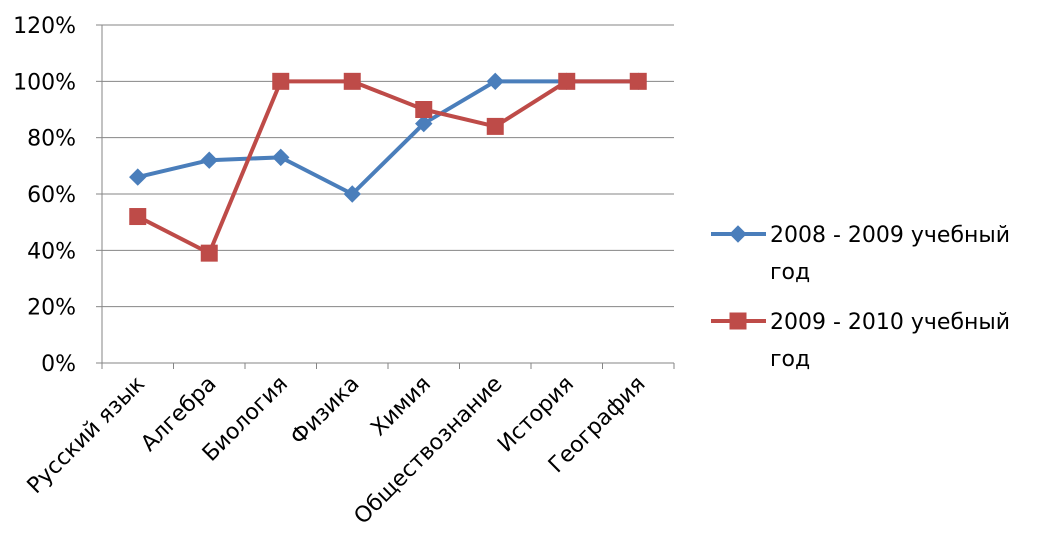  I want to click on y-tick-label: 100%, so click(44, 82).